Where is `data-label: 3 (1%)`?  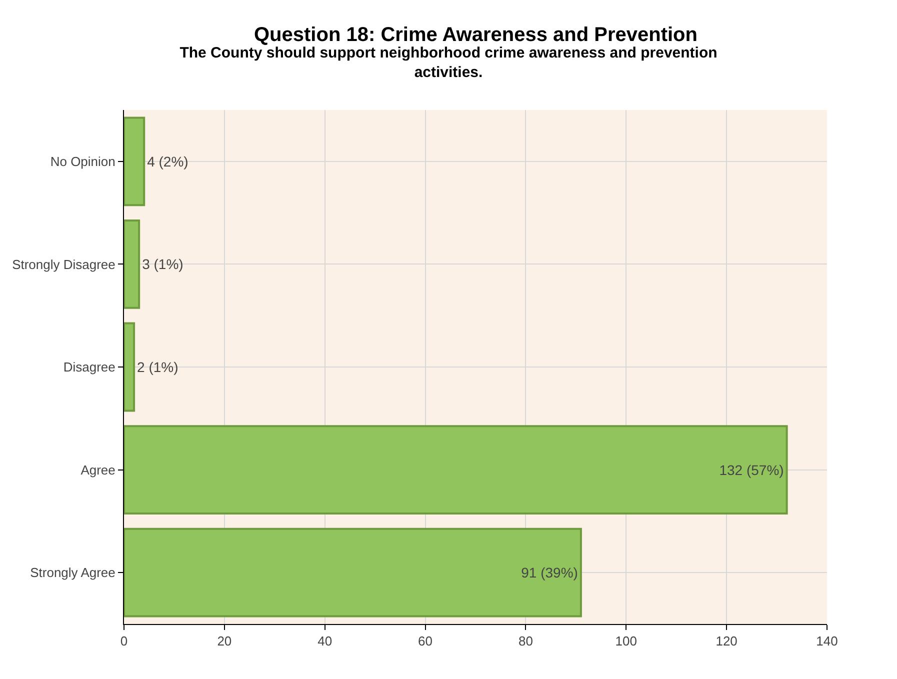 data-label: 3 (1%) is located at coordinates (163, 264).